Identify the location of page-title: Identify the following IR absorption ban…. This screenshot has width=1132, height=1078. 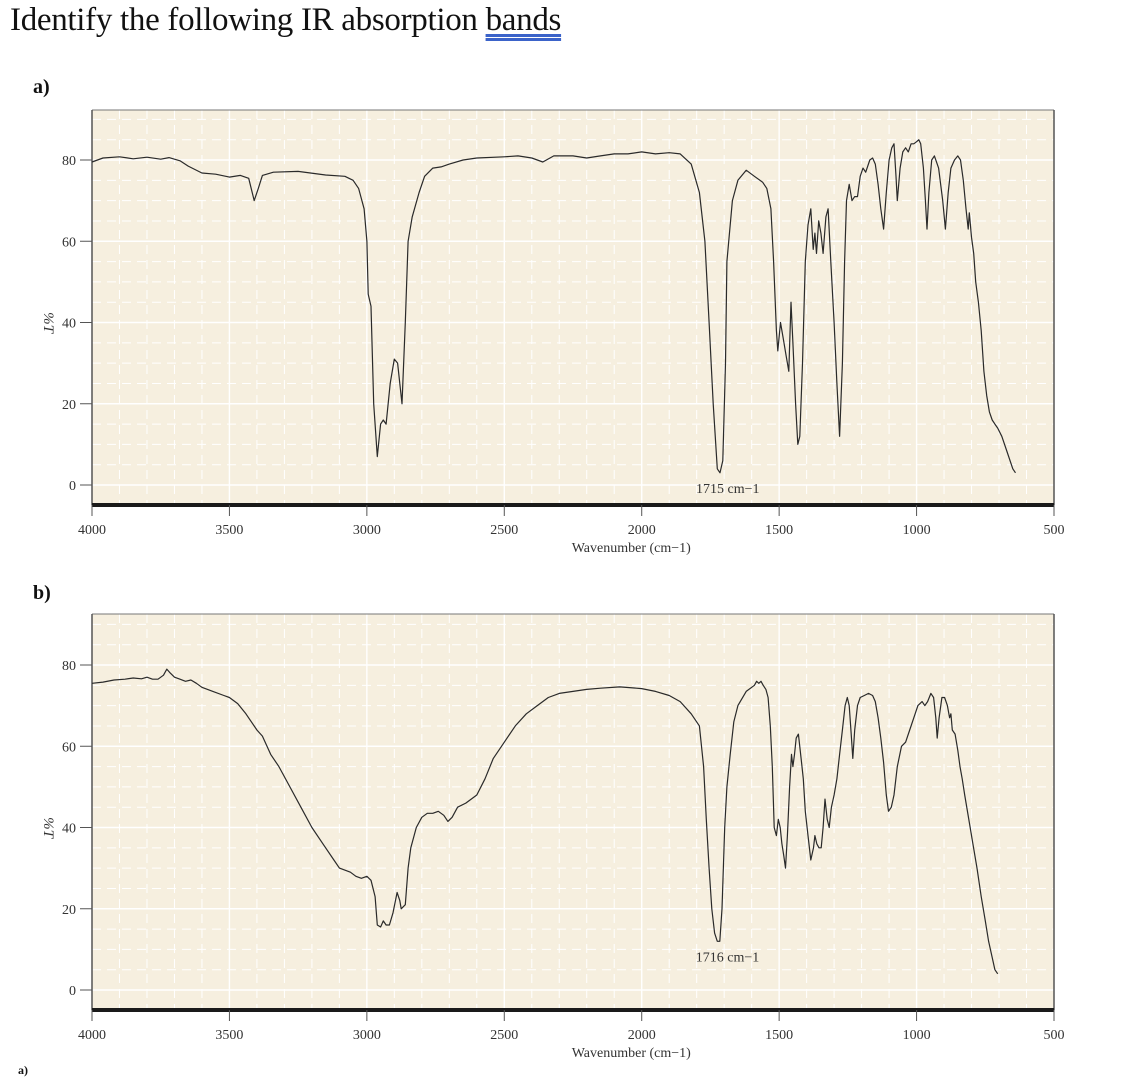
(285, 20).